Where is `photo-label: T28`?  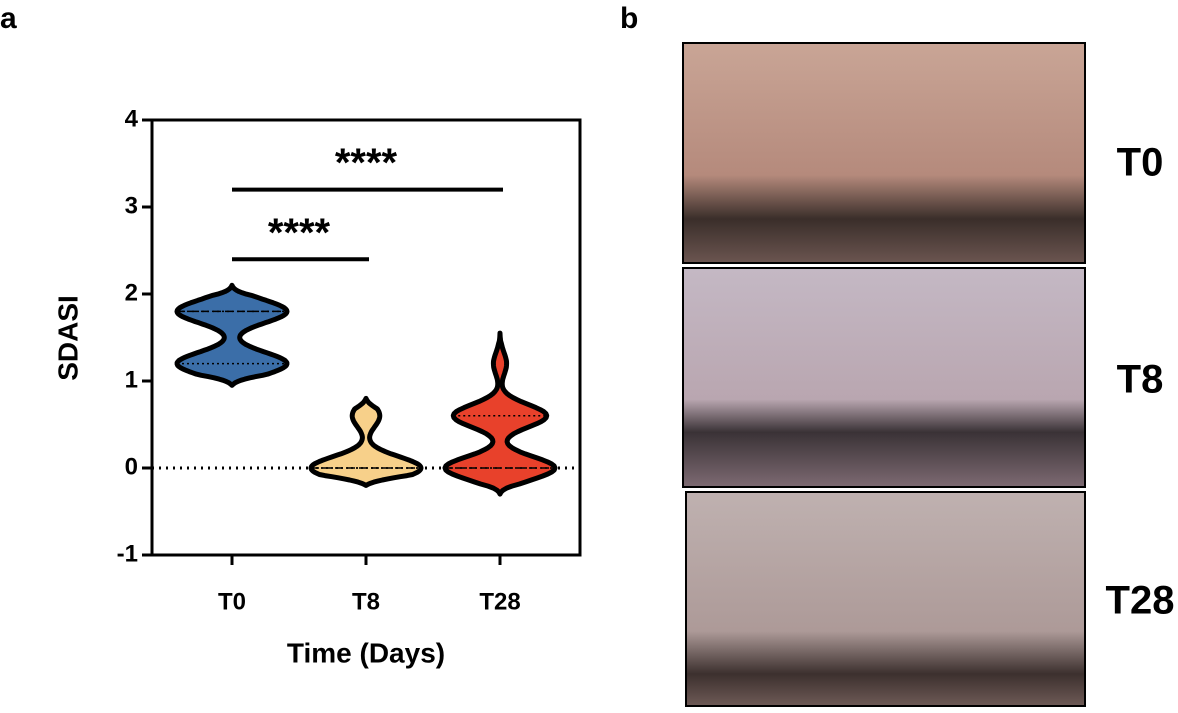
photo-label: T28 is located at coordinates (1140, 601).